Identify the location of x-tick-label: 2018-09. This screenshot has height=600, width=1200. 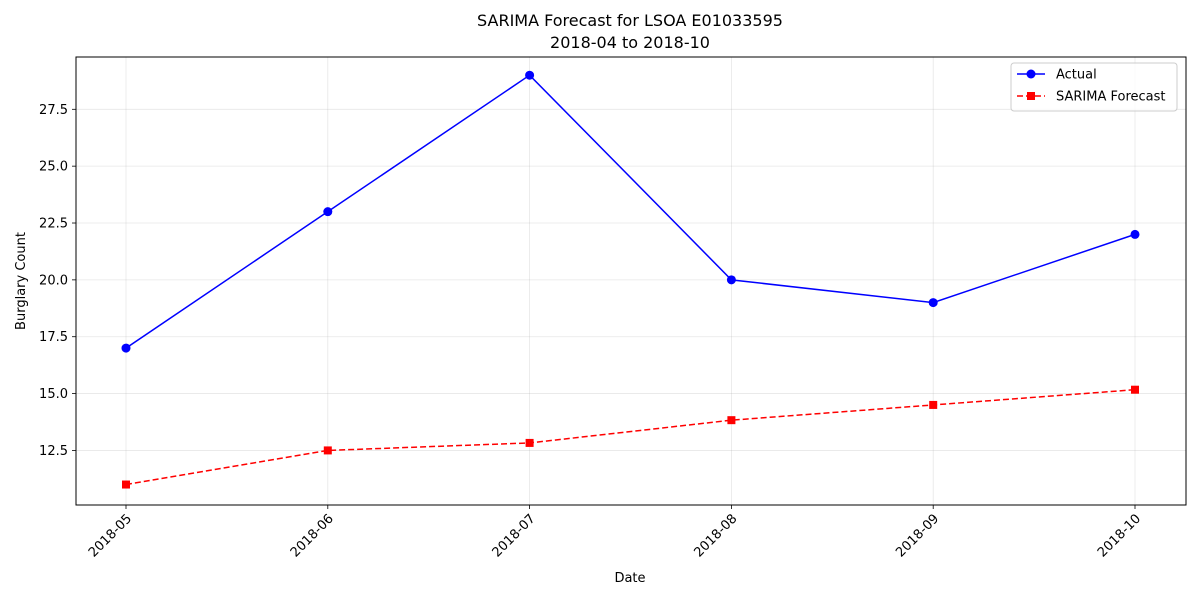
(917, 535).